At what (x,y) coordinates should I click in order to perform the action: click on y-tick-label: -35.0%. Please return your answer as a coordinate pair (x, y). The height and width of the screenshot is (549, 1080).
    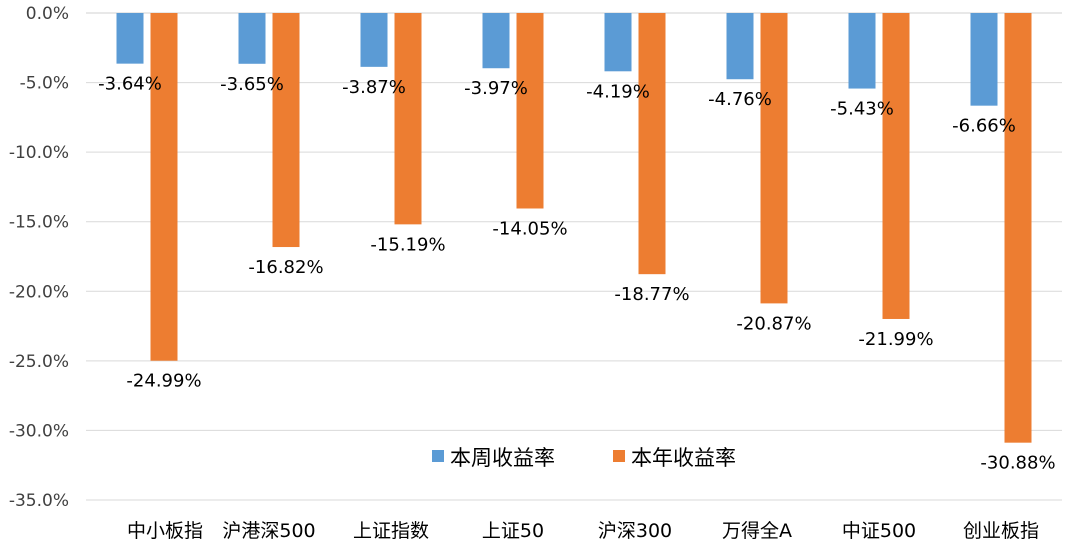
    Looking at the image, I should click on (39, 501).